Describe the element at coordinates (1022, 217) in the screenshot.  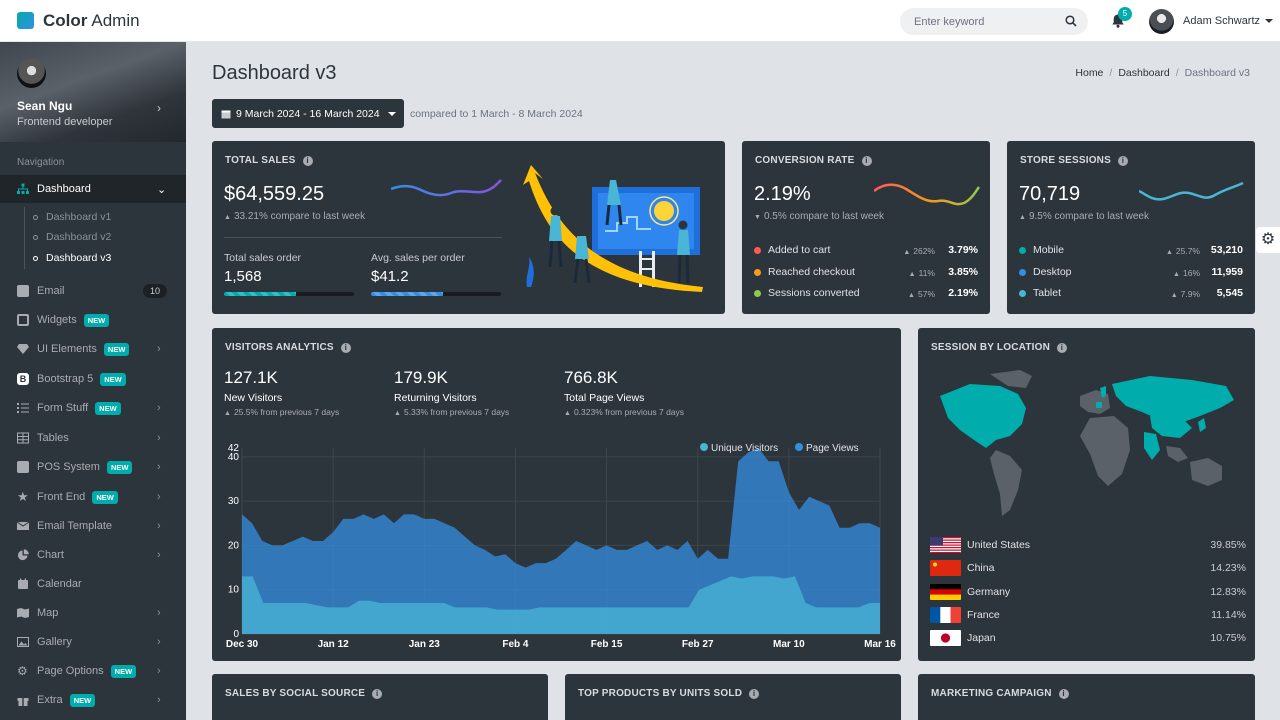
I see `caret-up-icon: ▲` at that location.